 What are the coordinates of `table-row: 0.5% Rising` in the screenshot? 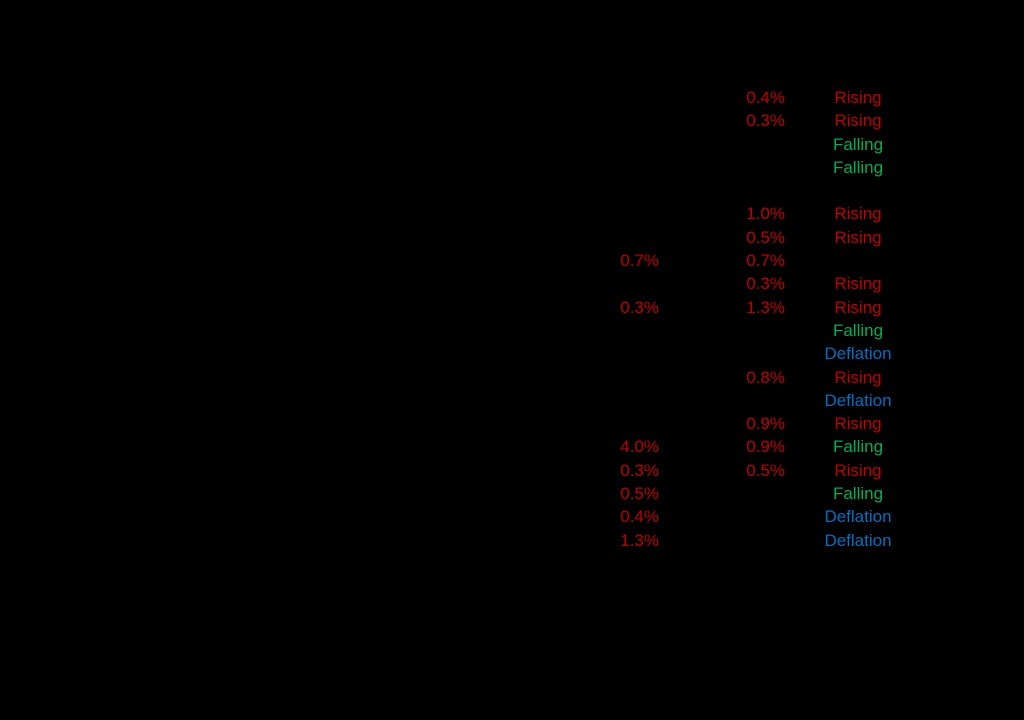 It's located at (512, 237).